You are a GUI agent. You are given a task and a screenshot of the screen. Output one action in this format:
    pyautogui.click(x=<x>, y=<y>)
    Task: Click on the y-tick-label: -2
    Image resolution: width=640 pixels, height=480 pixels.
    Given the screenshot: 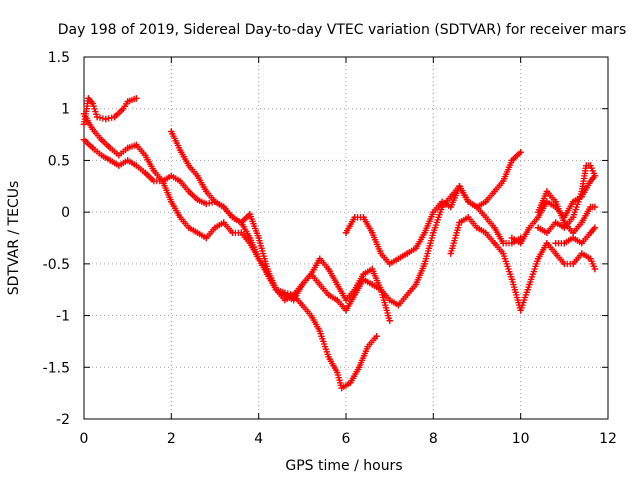 What is the action you would take?
    pyautogui.click(x=63, y=420)
    